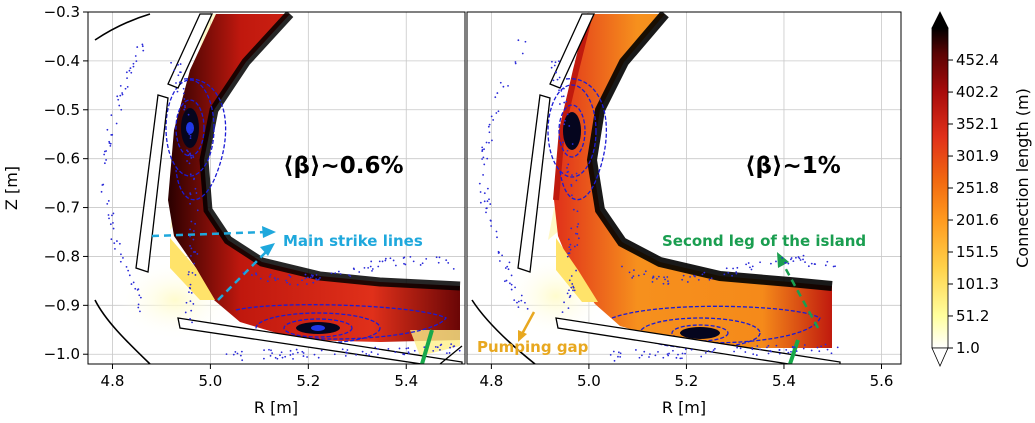 This screenshot has width=1035, height=423. Describe the element at coordinates (353, 241) in the screenshot. I see `annotation-main-strike-lines: Main strike lines` at that location.